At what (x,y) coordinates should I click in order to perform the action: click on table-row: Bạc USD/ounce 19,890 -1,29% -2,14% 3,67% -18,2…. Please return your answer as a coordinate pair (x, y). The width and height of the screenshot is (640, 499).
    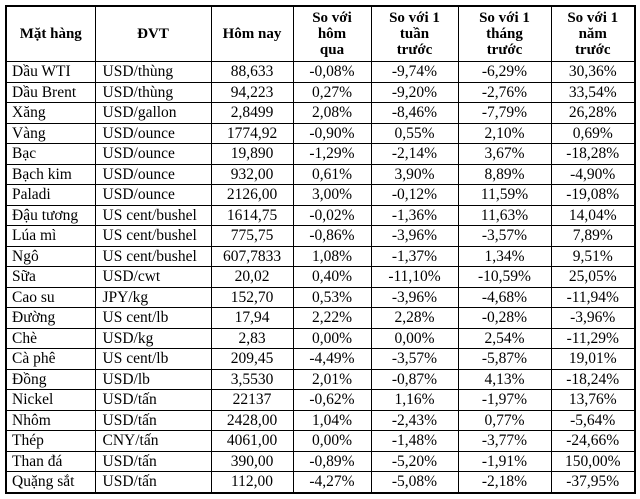
    Looking at the image, I should click on (320, 154).